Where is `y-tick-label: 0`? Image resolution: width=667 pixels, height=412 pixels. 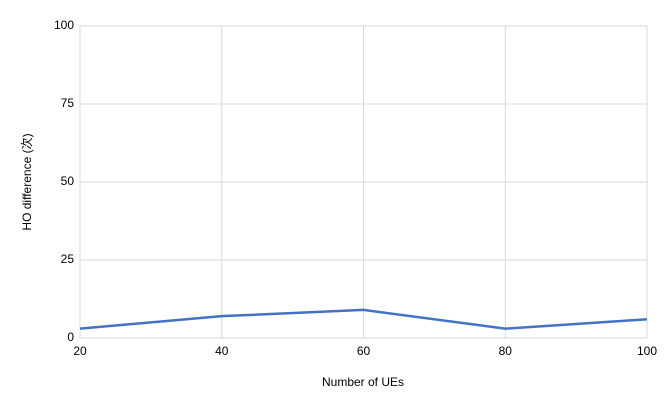
y-tick-label: 0 is located at coordinates (70, 337).